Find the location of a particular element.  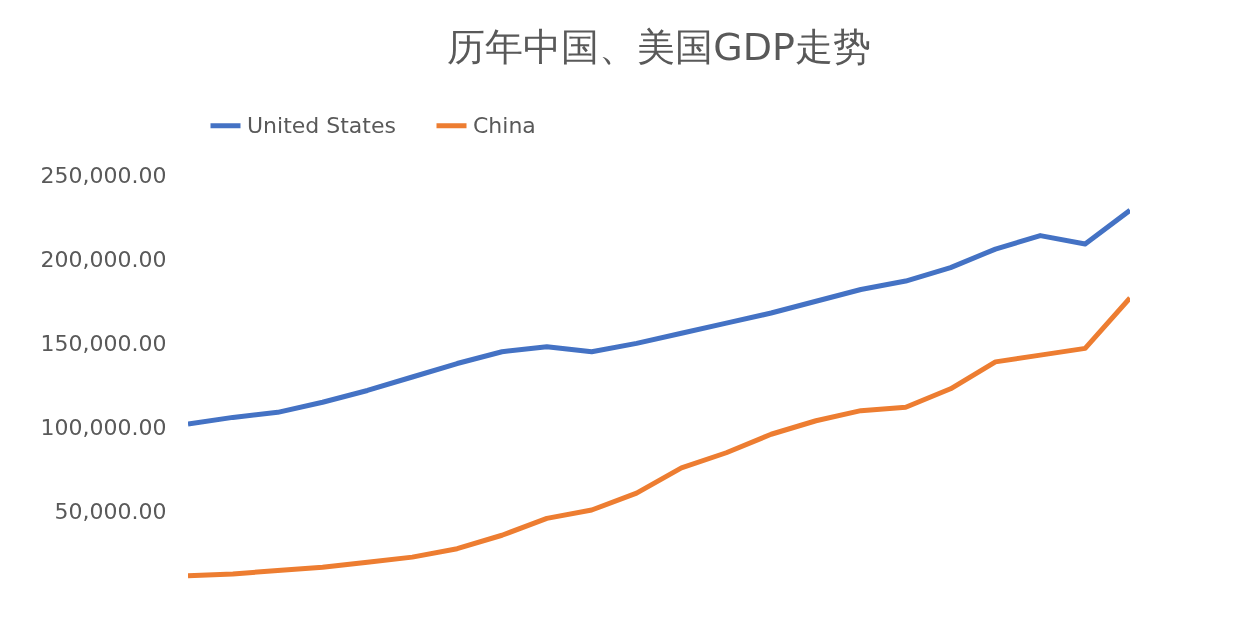

legend-label: United States is located at coordinates (321, 125).